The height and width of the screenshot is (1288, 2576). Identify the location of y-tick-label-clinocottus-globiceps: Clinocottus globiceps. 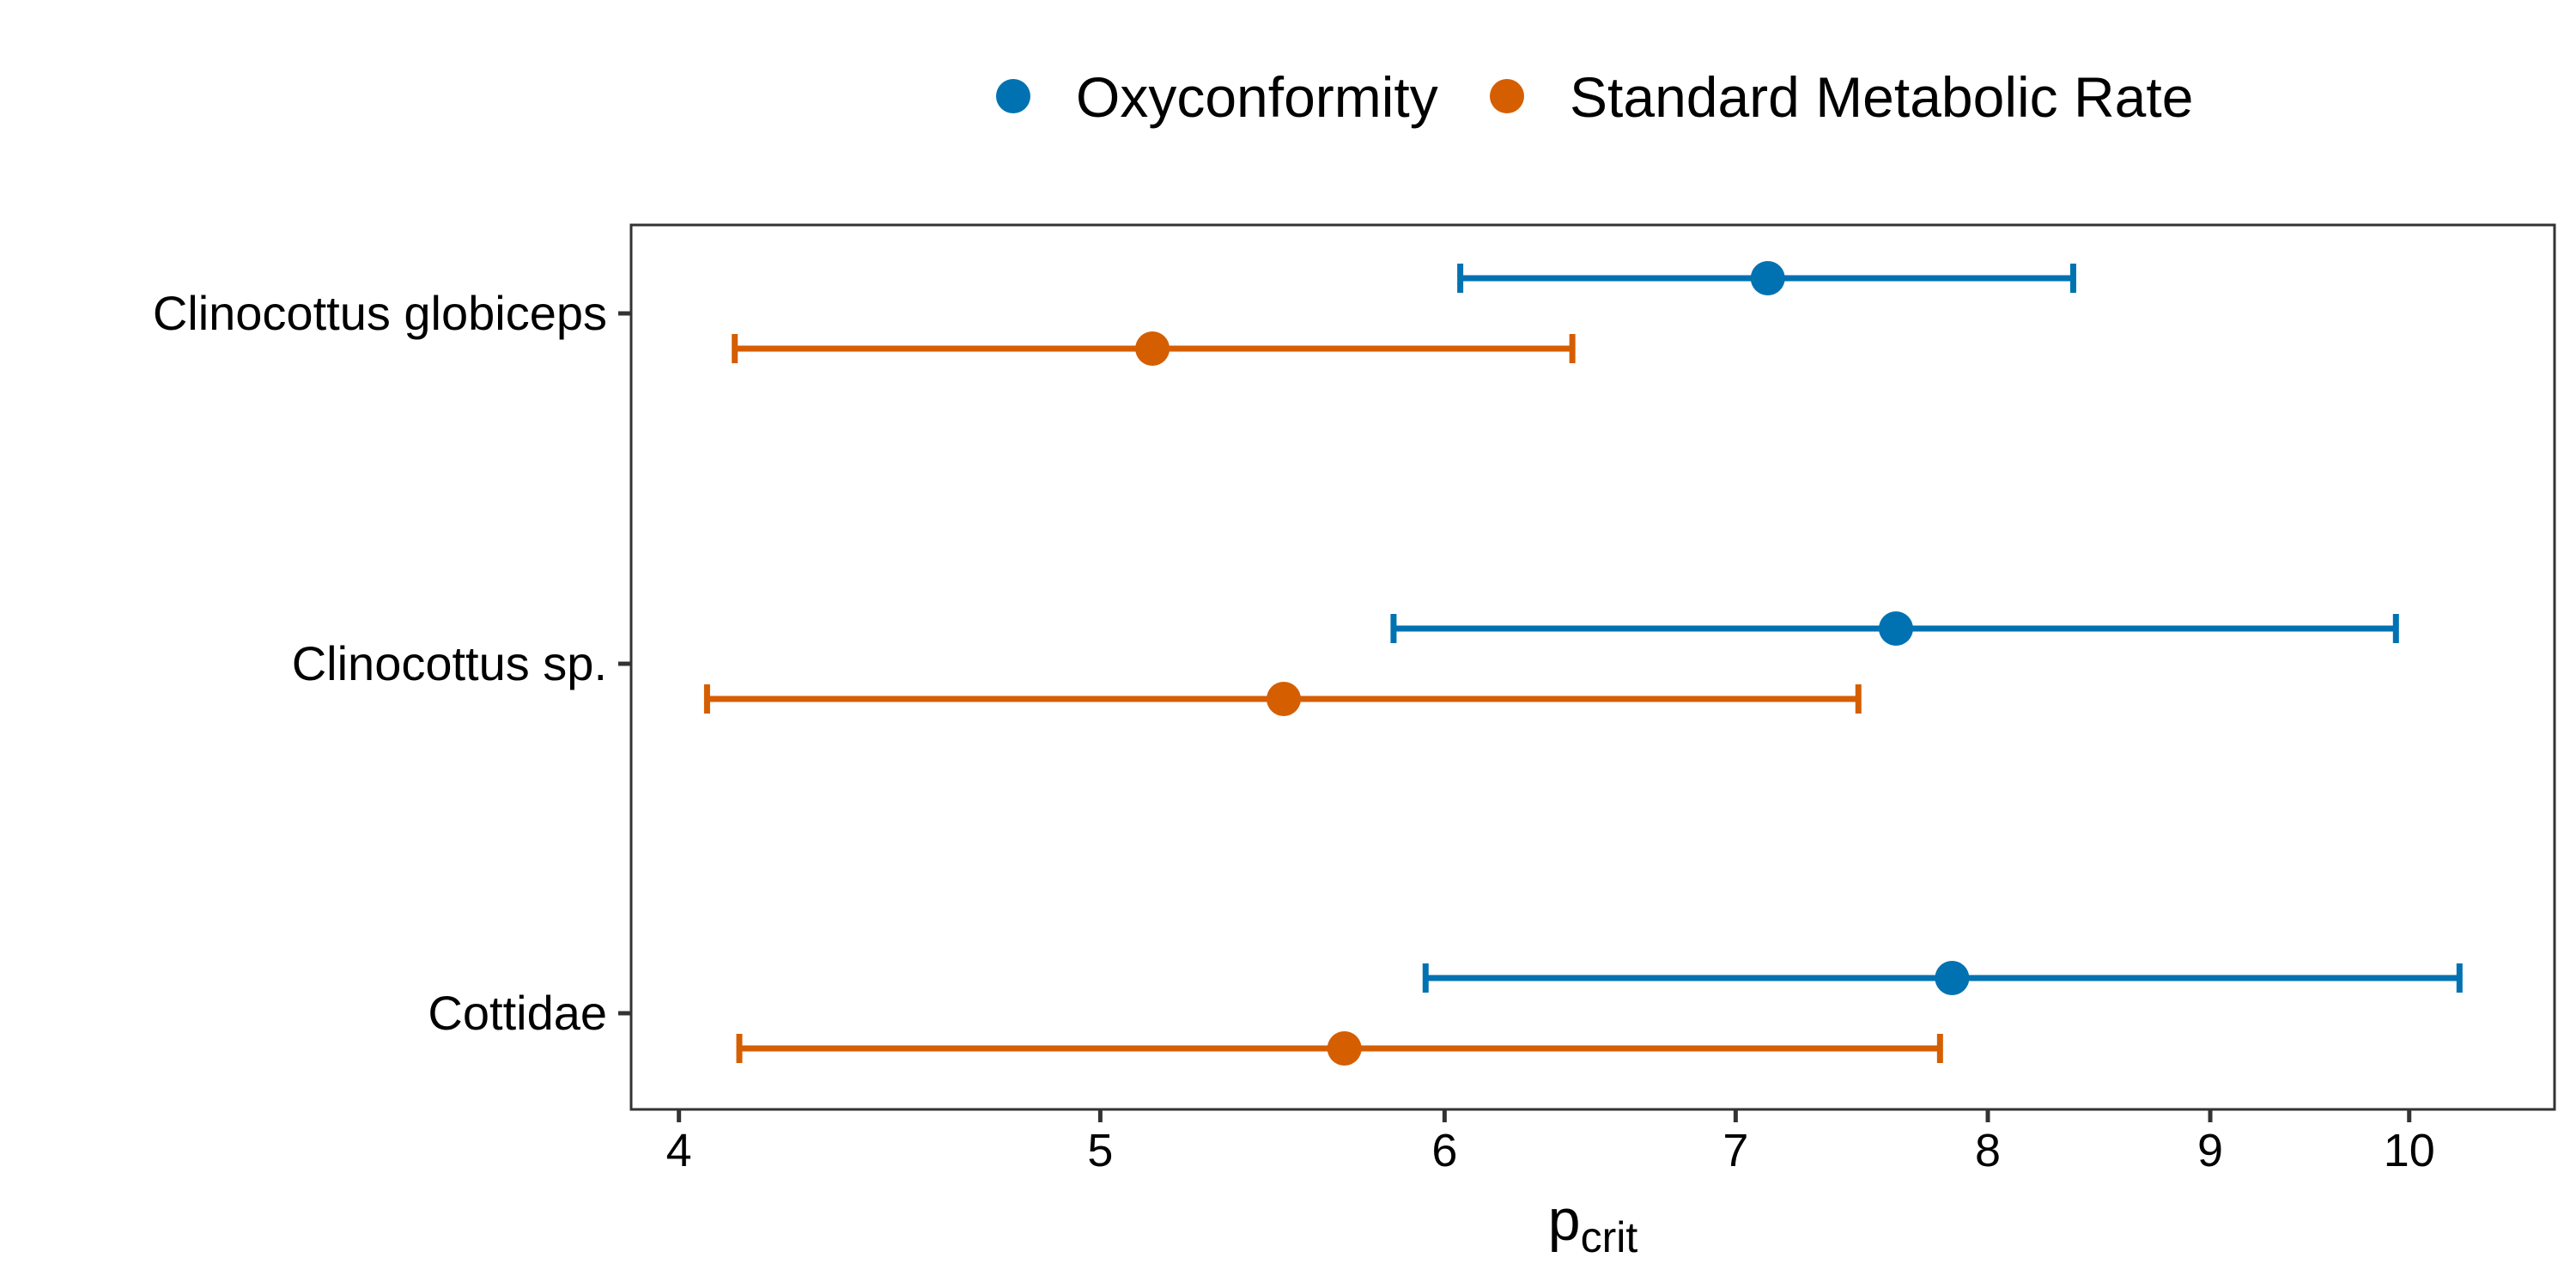
(380, 313).